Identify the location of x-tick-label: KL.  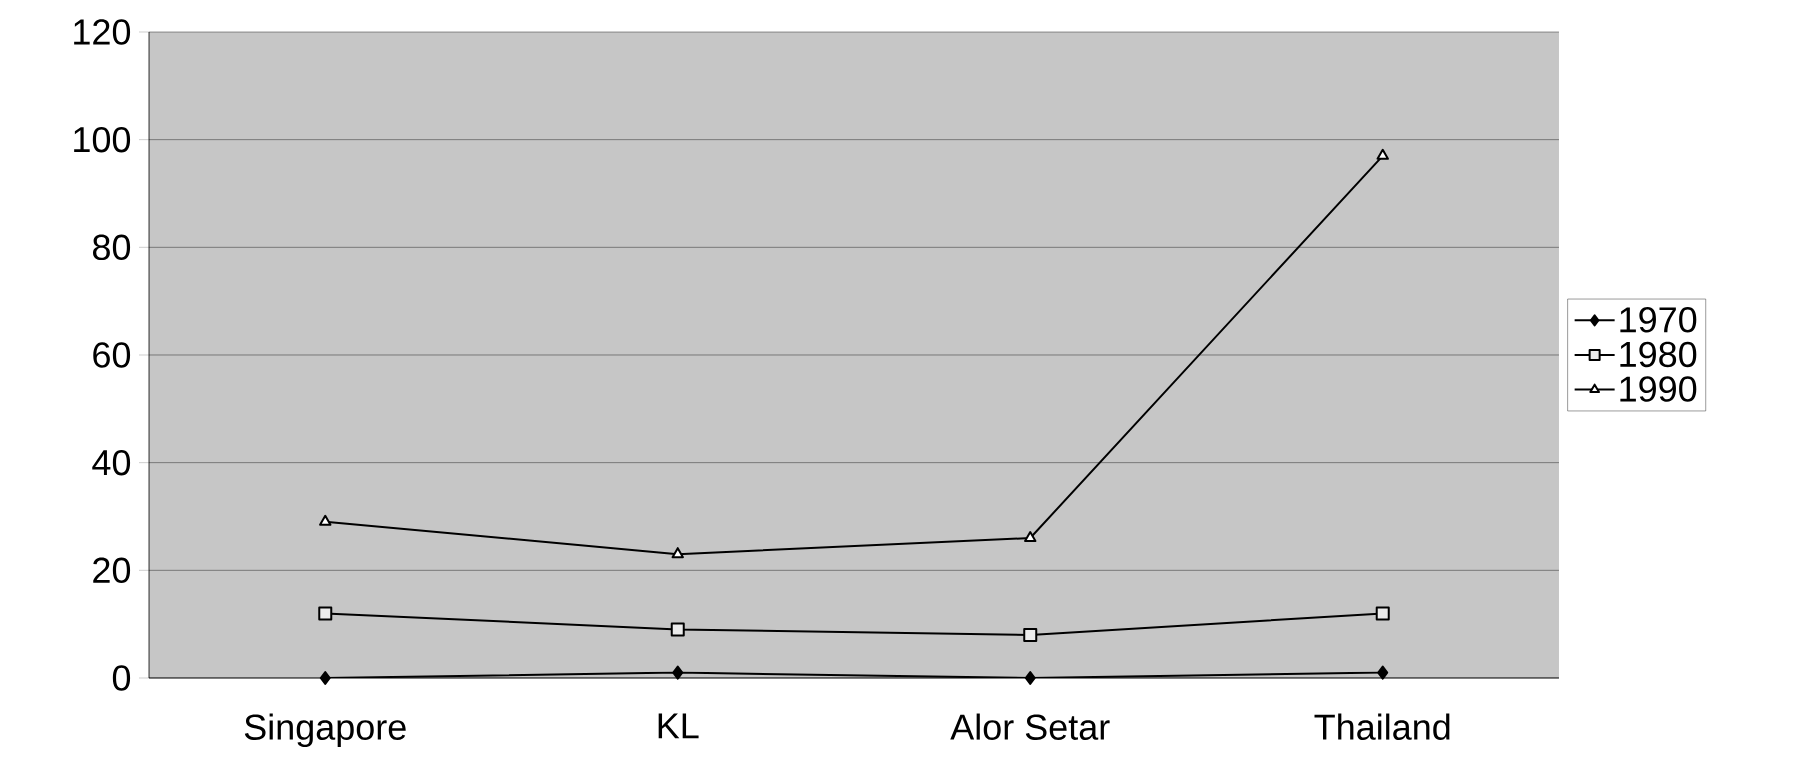
(678, 726).